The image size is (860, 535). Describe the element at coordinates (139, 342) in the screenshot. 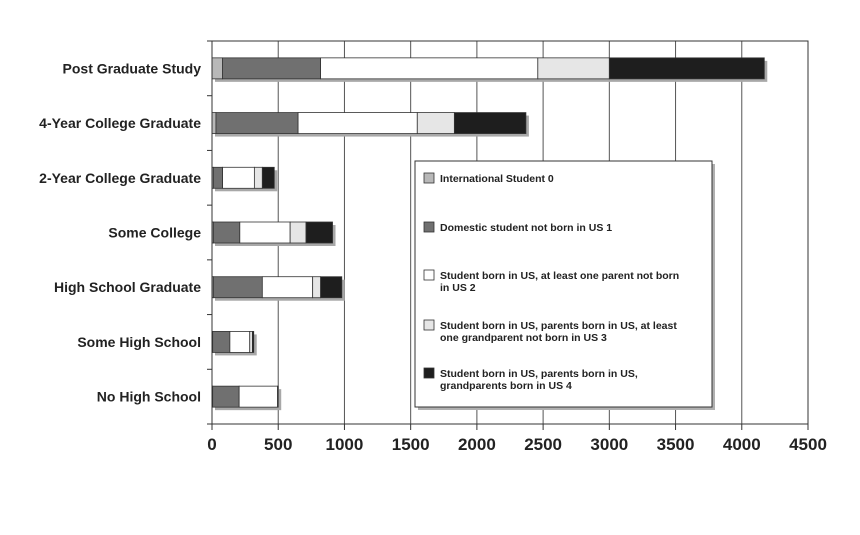

I see `category-label-5: Some High School` at that location.